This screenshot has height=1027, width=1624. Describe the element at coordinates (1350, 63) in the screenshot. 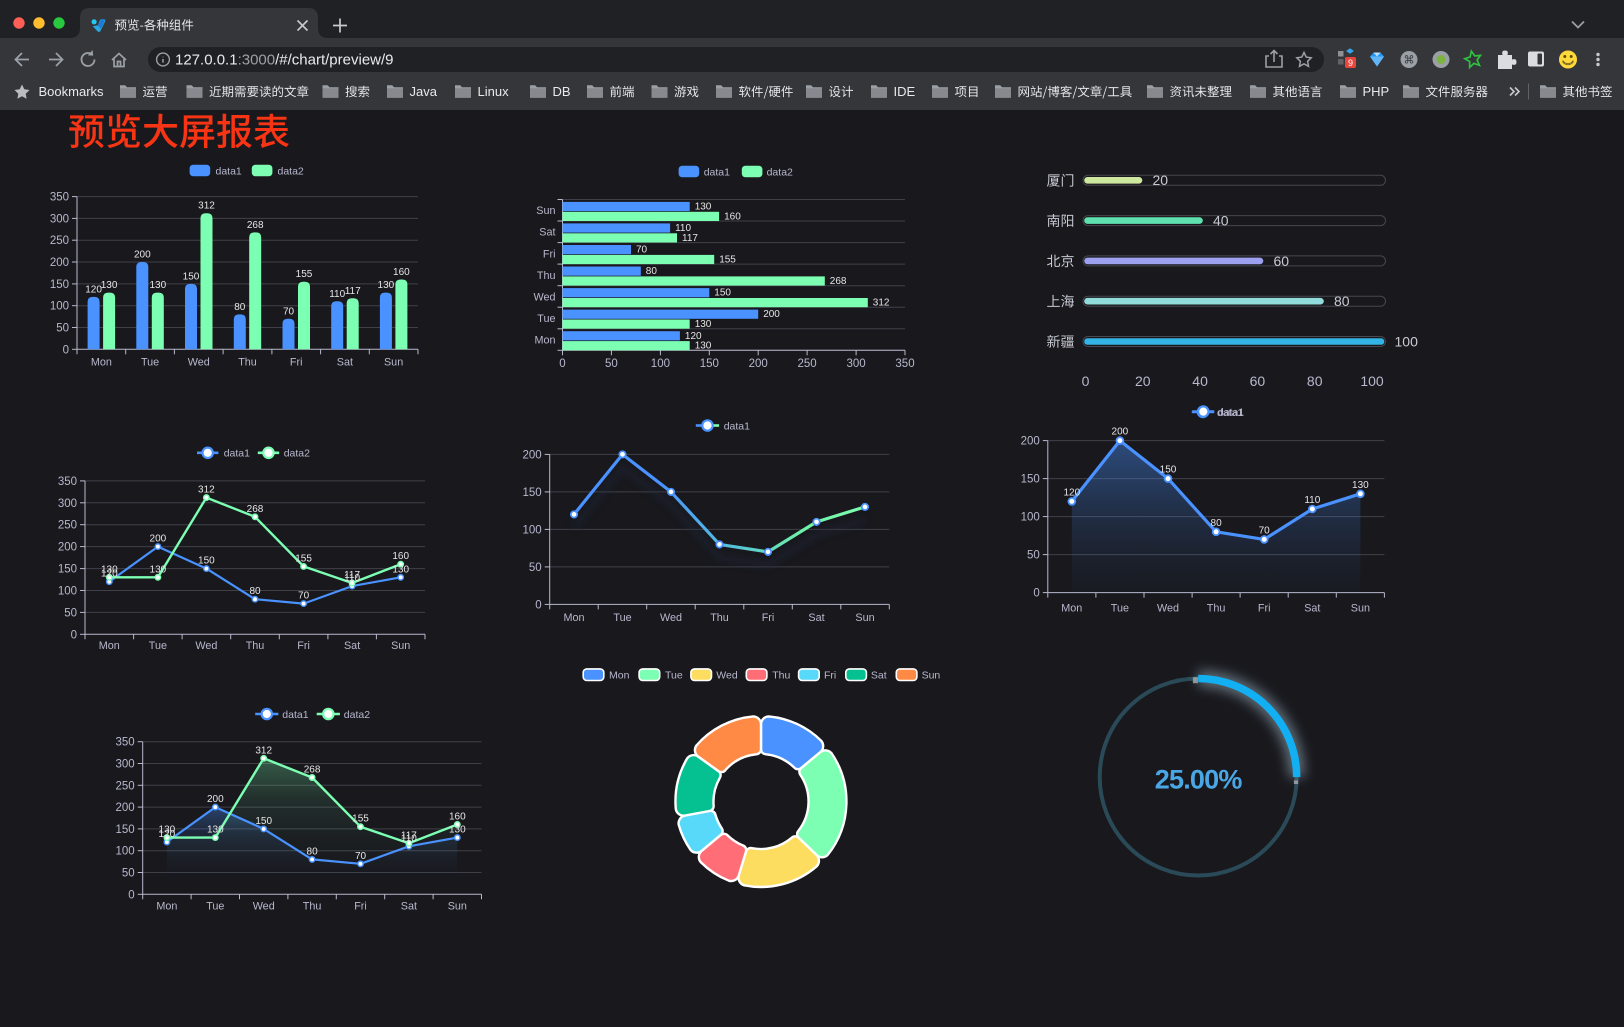

I see `svg-text: 9` at that location.